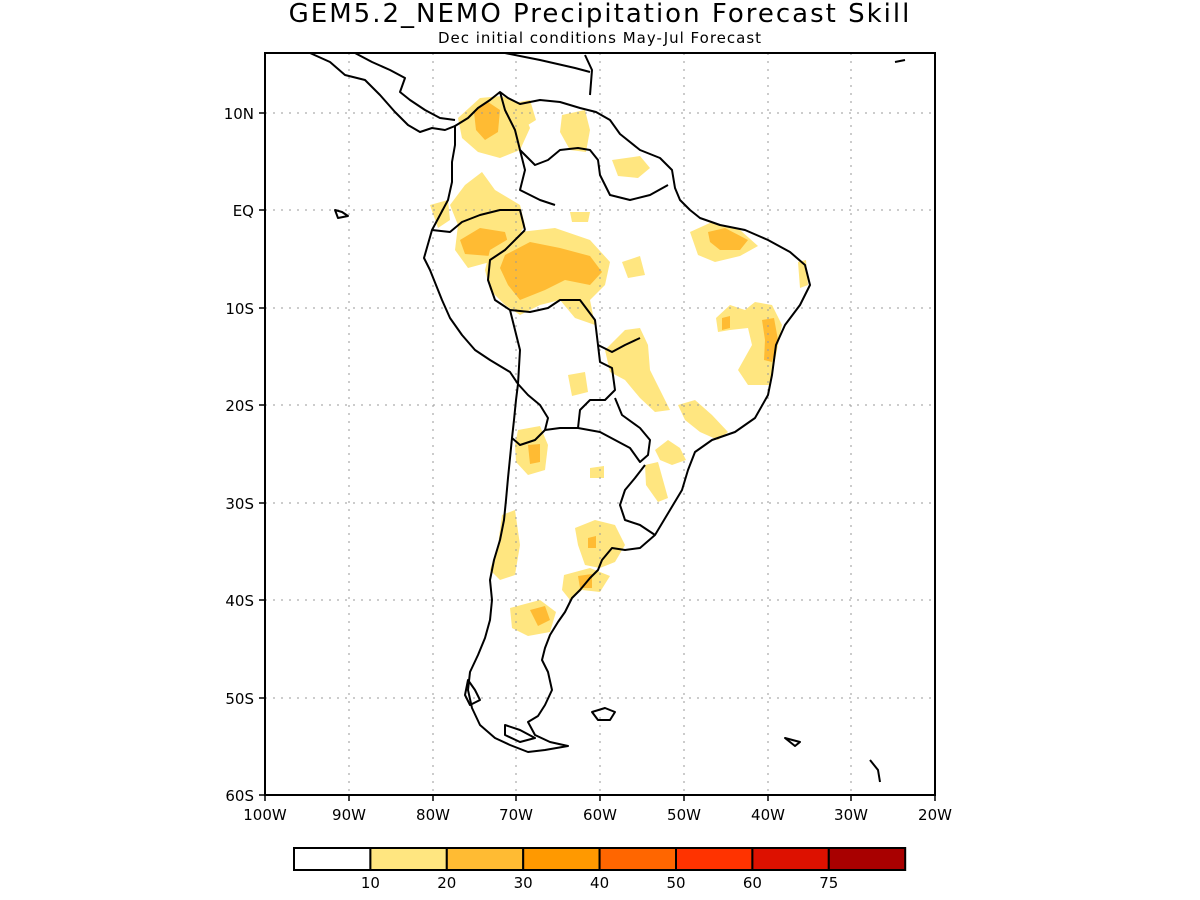 The height and width of the screenshot is (900, 1200). I want to click on lon-tick-label: 90W, so click(349, 815).